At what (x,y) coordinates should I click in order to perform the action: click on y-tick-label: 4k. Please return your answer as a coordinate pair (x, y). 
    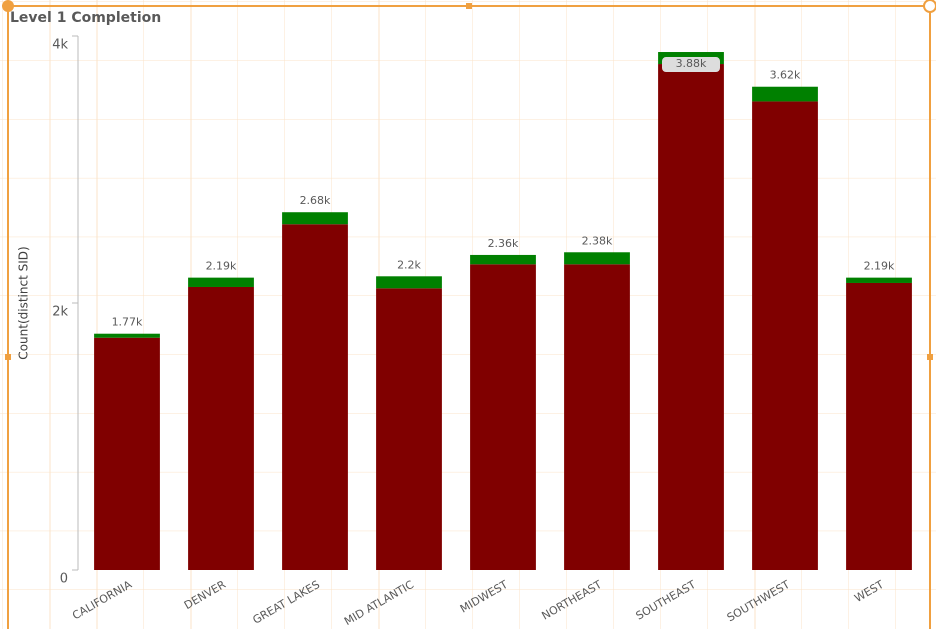
    Looking at the image, I should click on (60, 45).